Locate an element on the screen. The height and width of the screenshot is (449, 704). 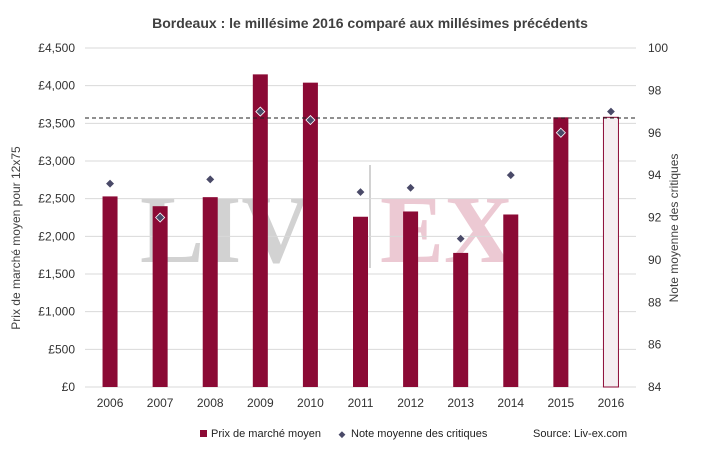
y-tick-label: £2,500 is located at coordinates (56, 199).